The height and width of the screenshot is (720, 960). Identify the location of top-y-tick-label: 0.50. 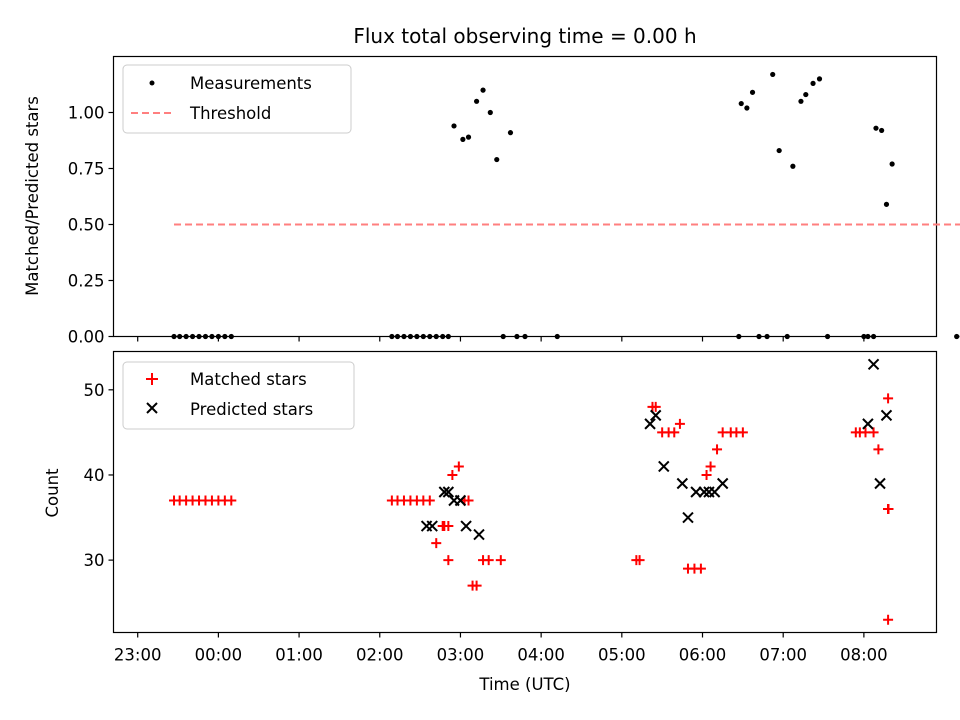
(86, 225).